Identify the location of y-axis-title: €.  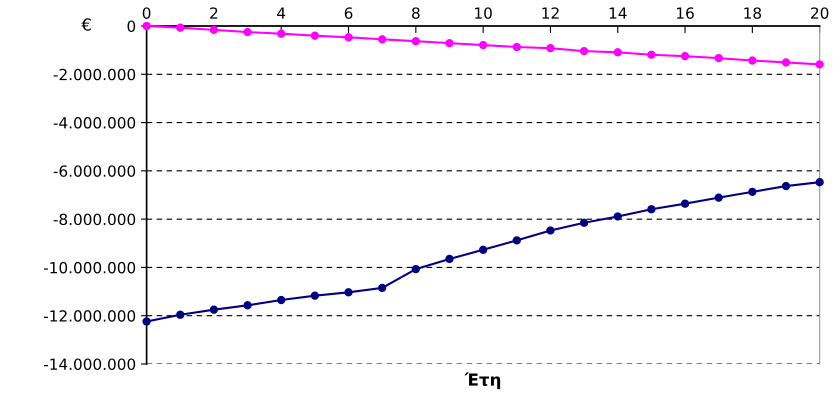
(86, 24).